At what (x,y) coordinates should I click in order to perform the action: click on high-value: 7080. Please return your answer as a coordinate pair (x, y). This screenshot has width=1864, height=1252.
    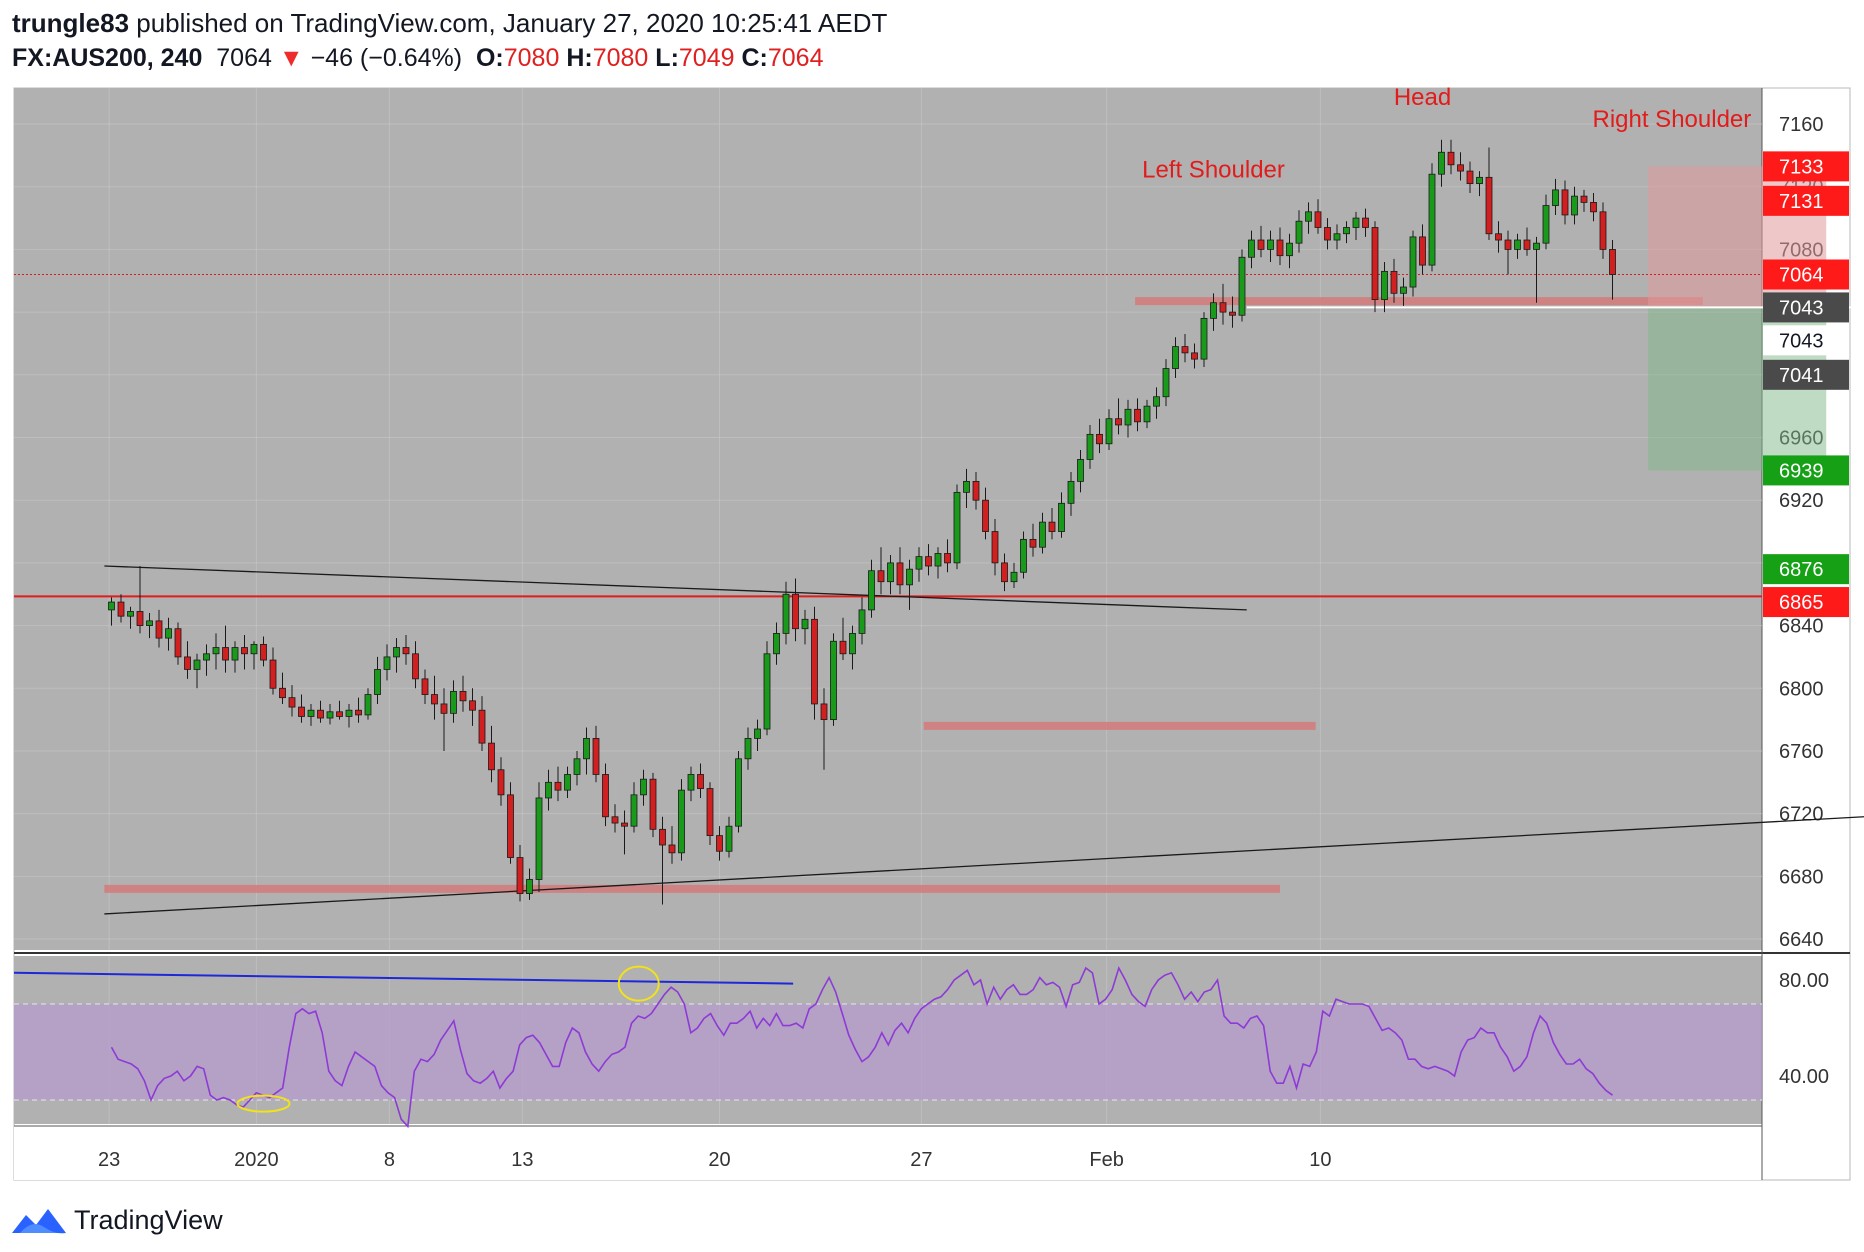
    Looking at the image, I should click on (620, 58).